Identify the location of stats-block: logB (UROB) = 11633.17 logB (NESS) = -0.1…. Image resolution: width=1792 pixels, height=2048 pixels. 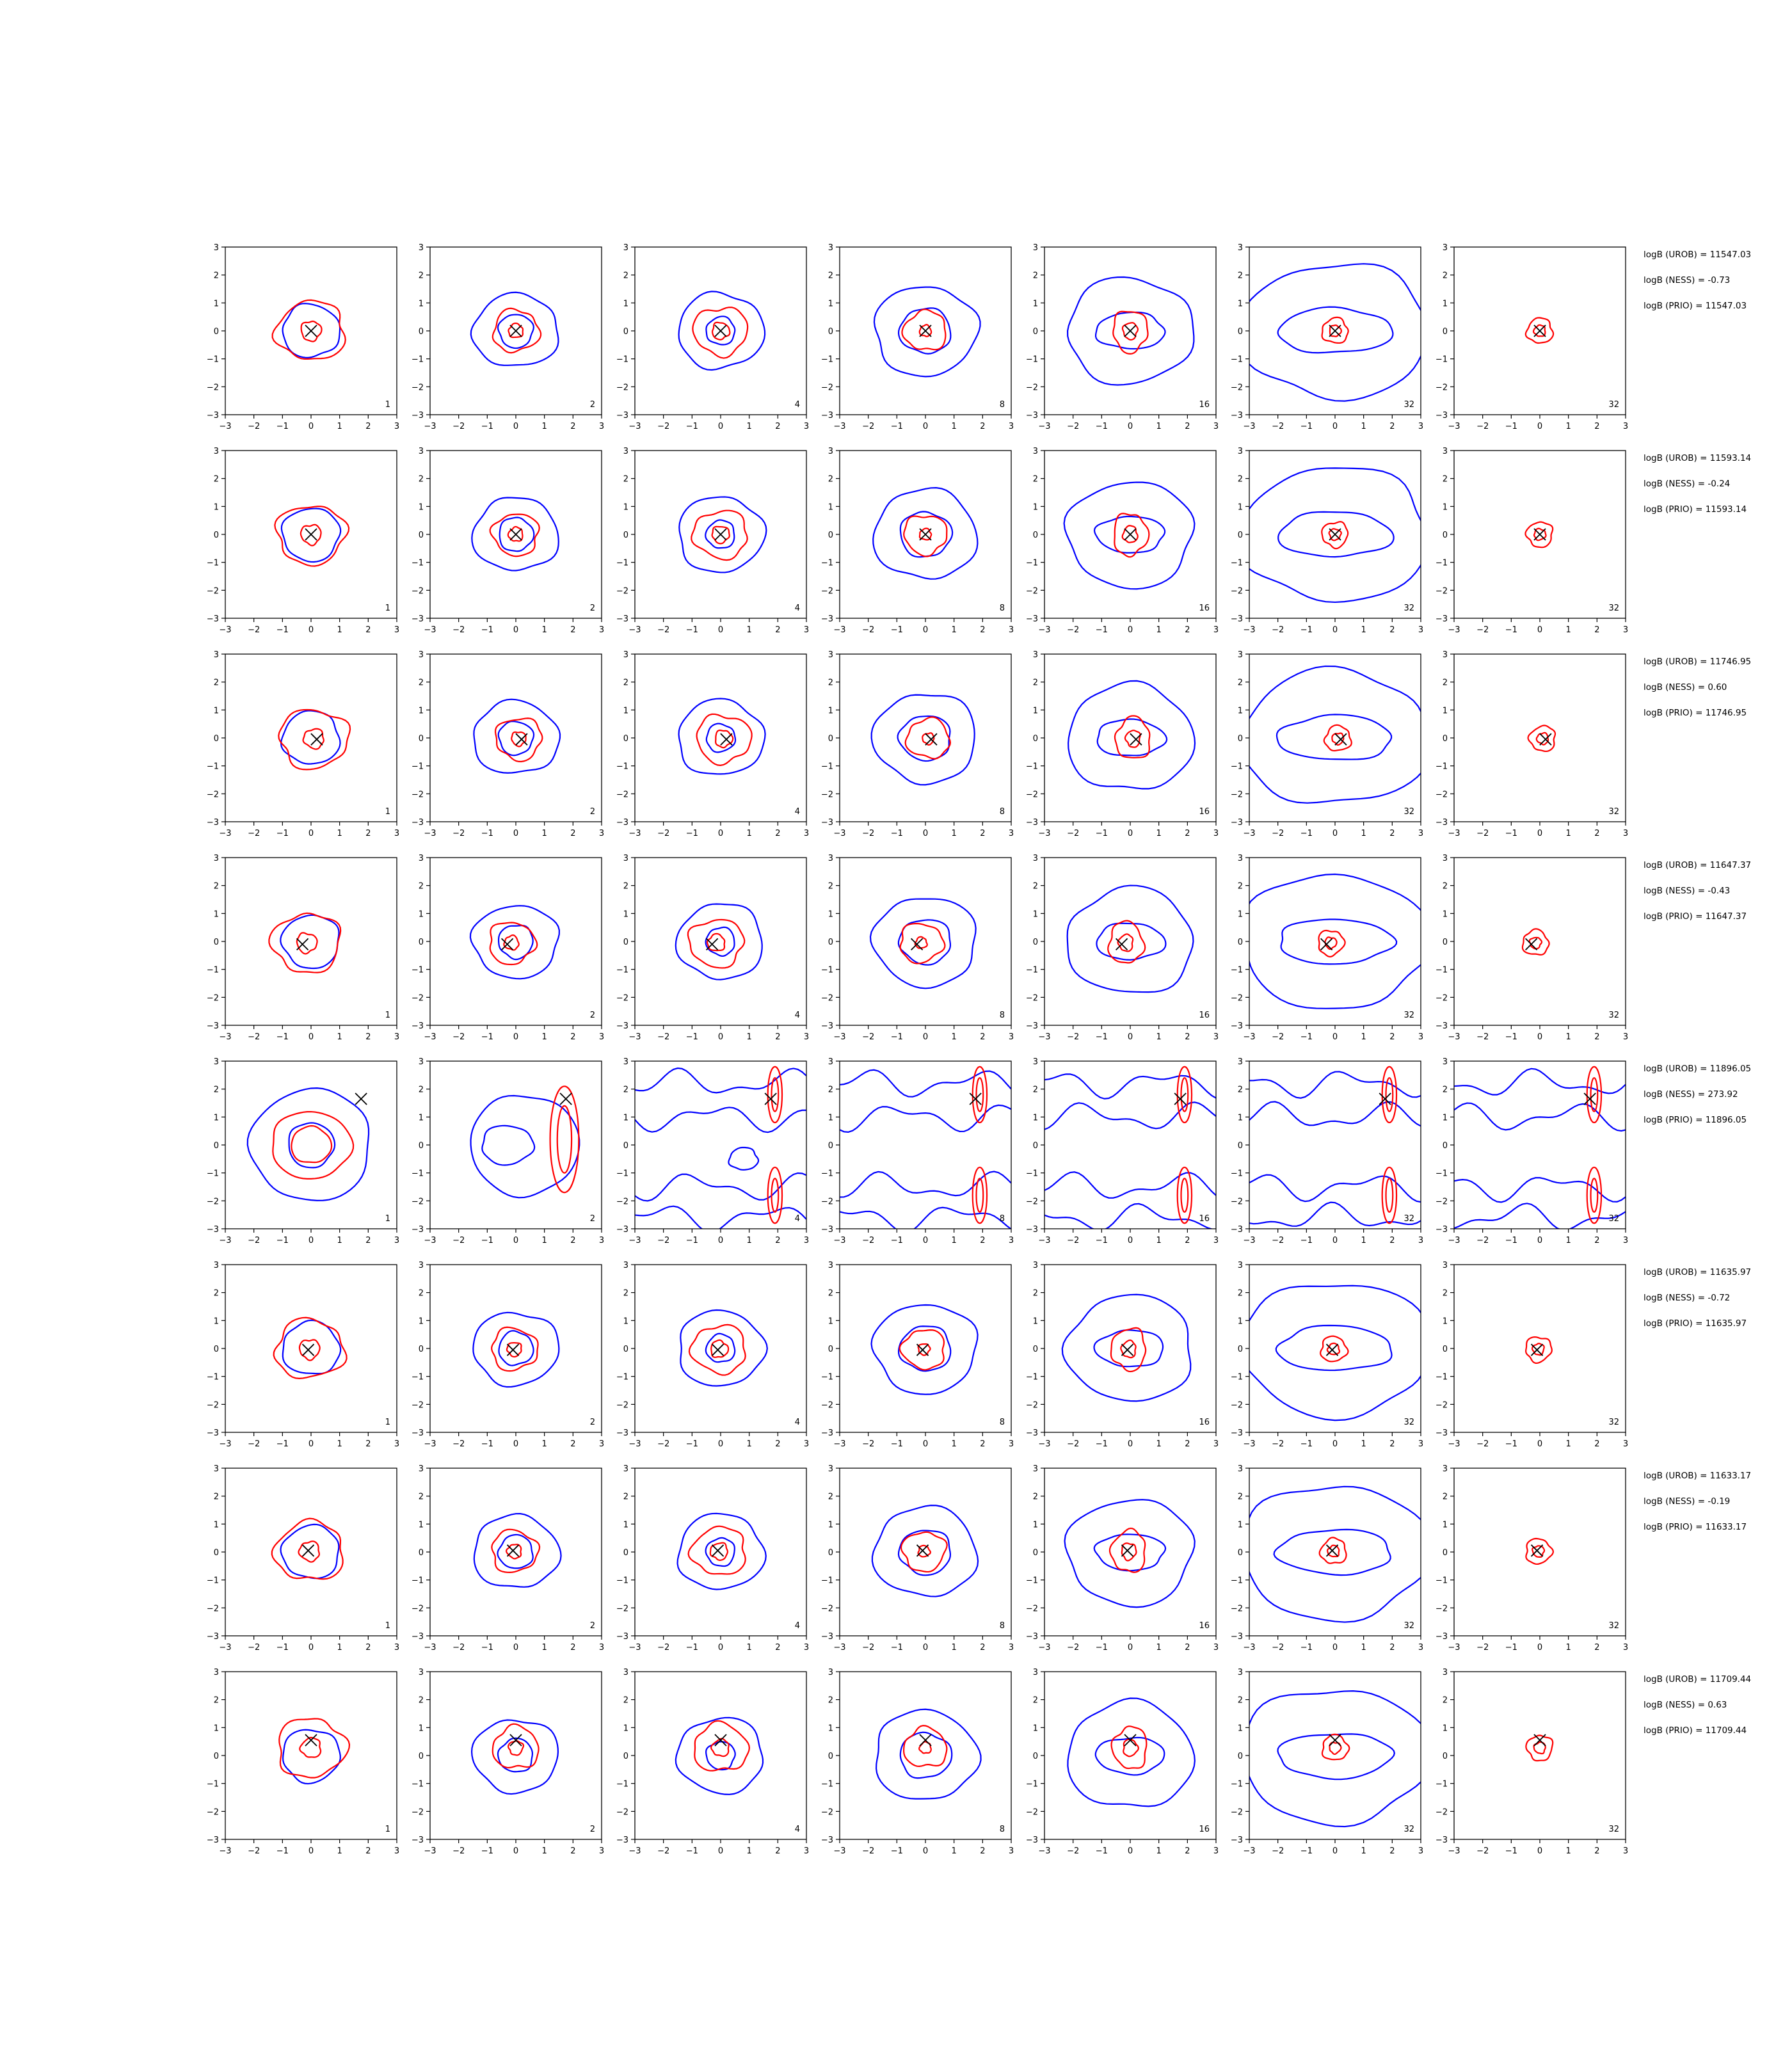
(1714, 1509).